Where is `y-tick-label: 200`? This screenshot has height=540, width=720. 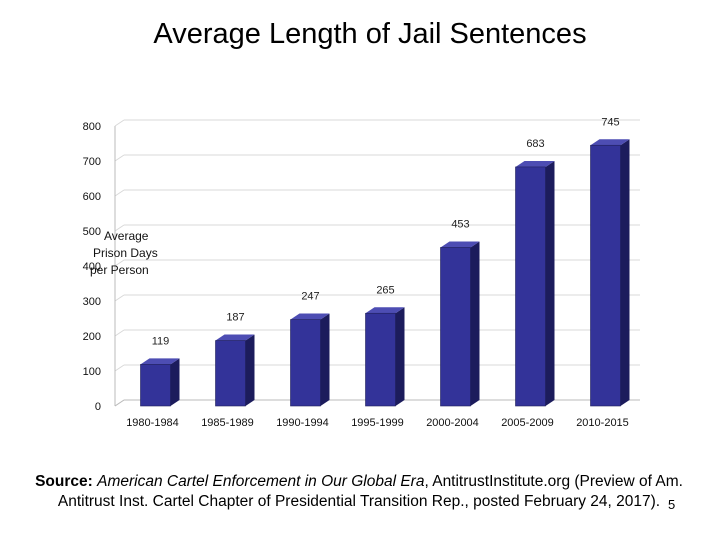 y-tick-label: 200 is located at coordinates (92, 337).